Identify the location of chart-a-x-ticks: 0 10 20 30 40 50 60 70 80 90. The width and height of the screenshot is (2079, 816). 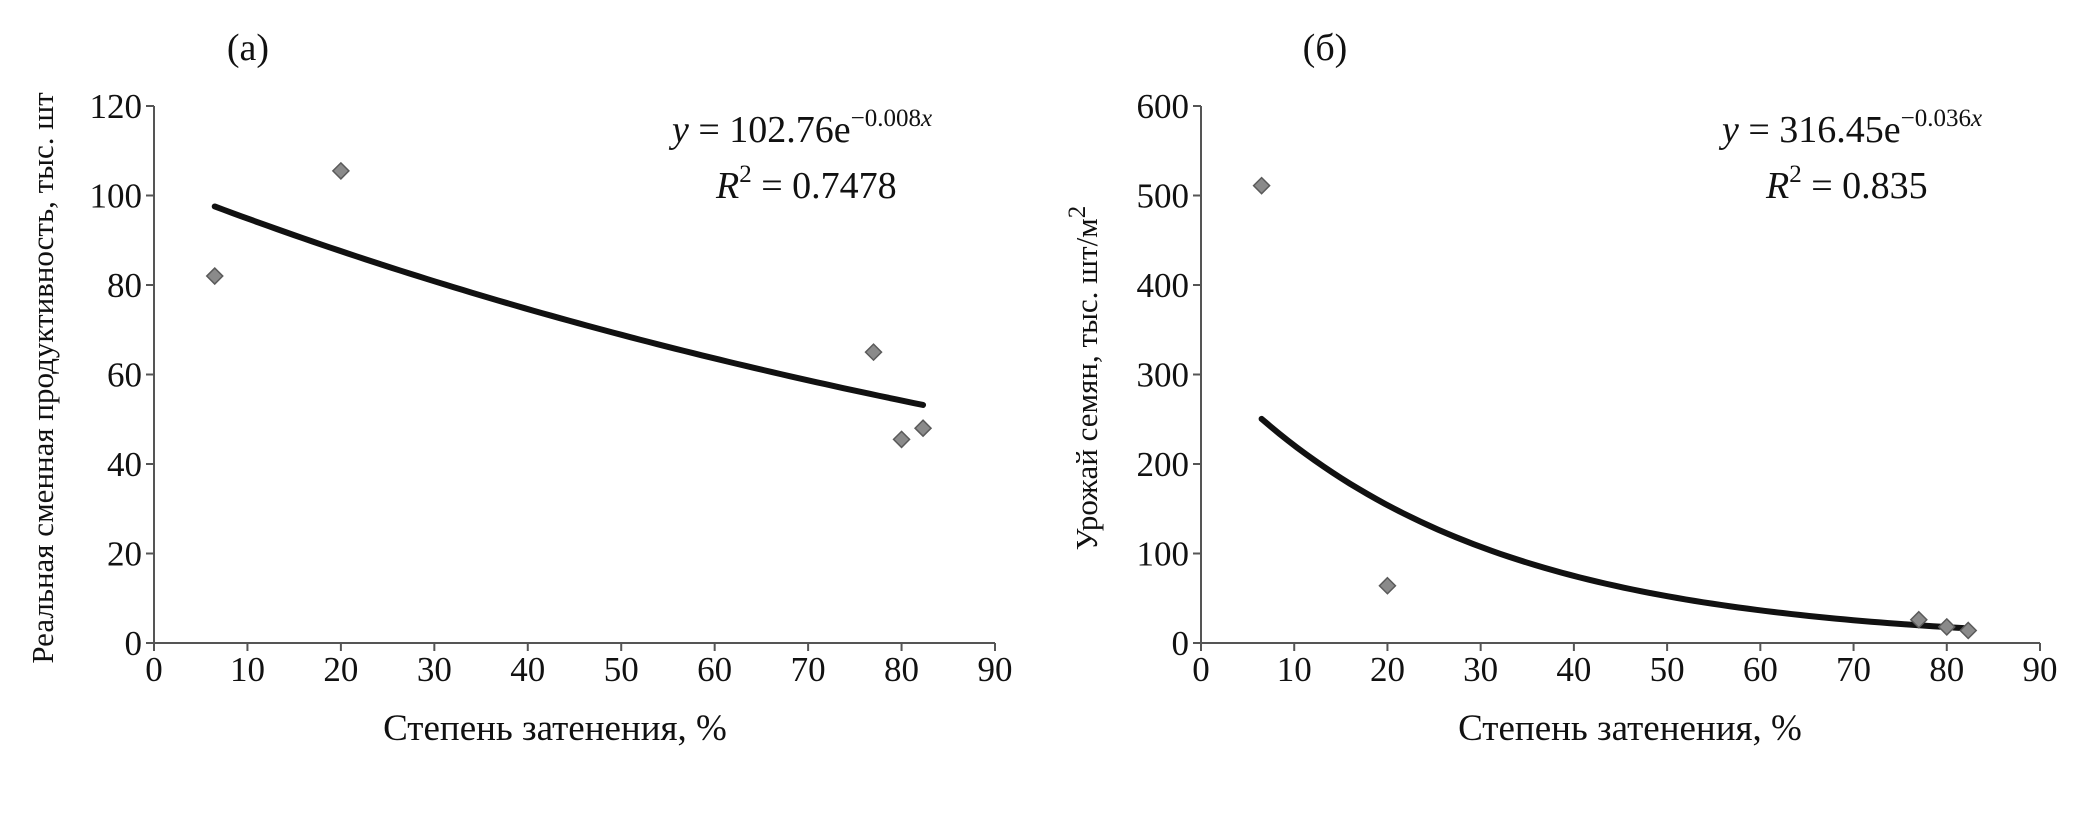
(579, 666).